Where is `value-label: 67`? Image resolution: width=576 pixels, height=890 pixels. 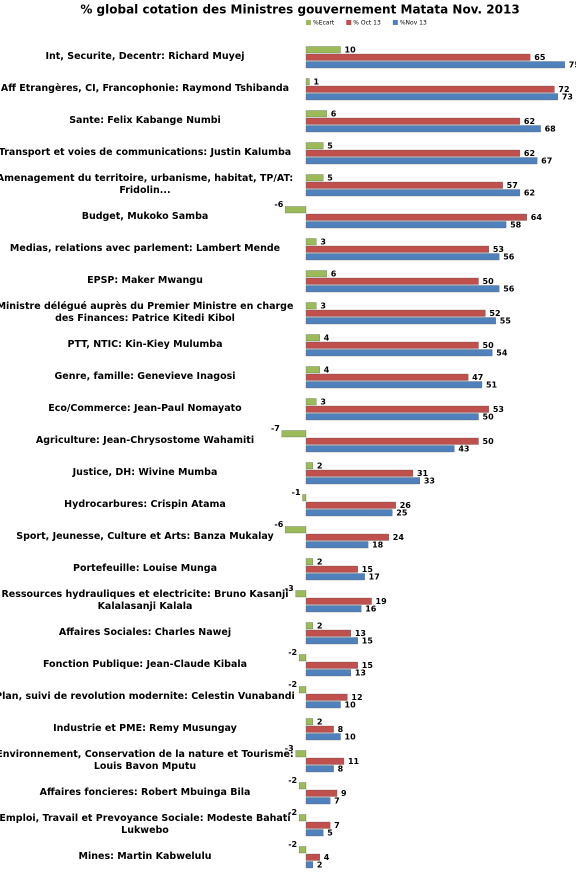 value-label: 67 is located at coordinates (546, 160).